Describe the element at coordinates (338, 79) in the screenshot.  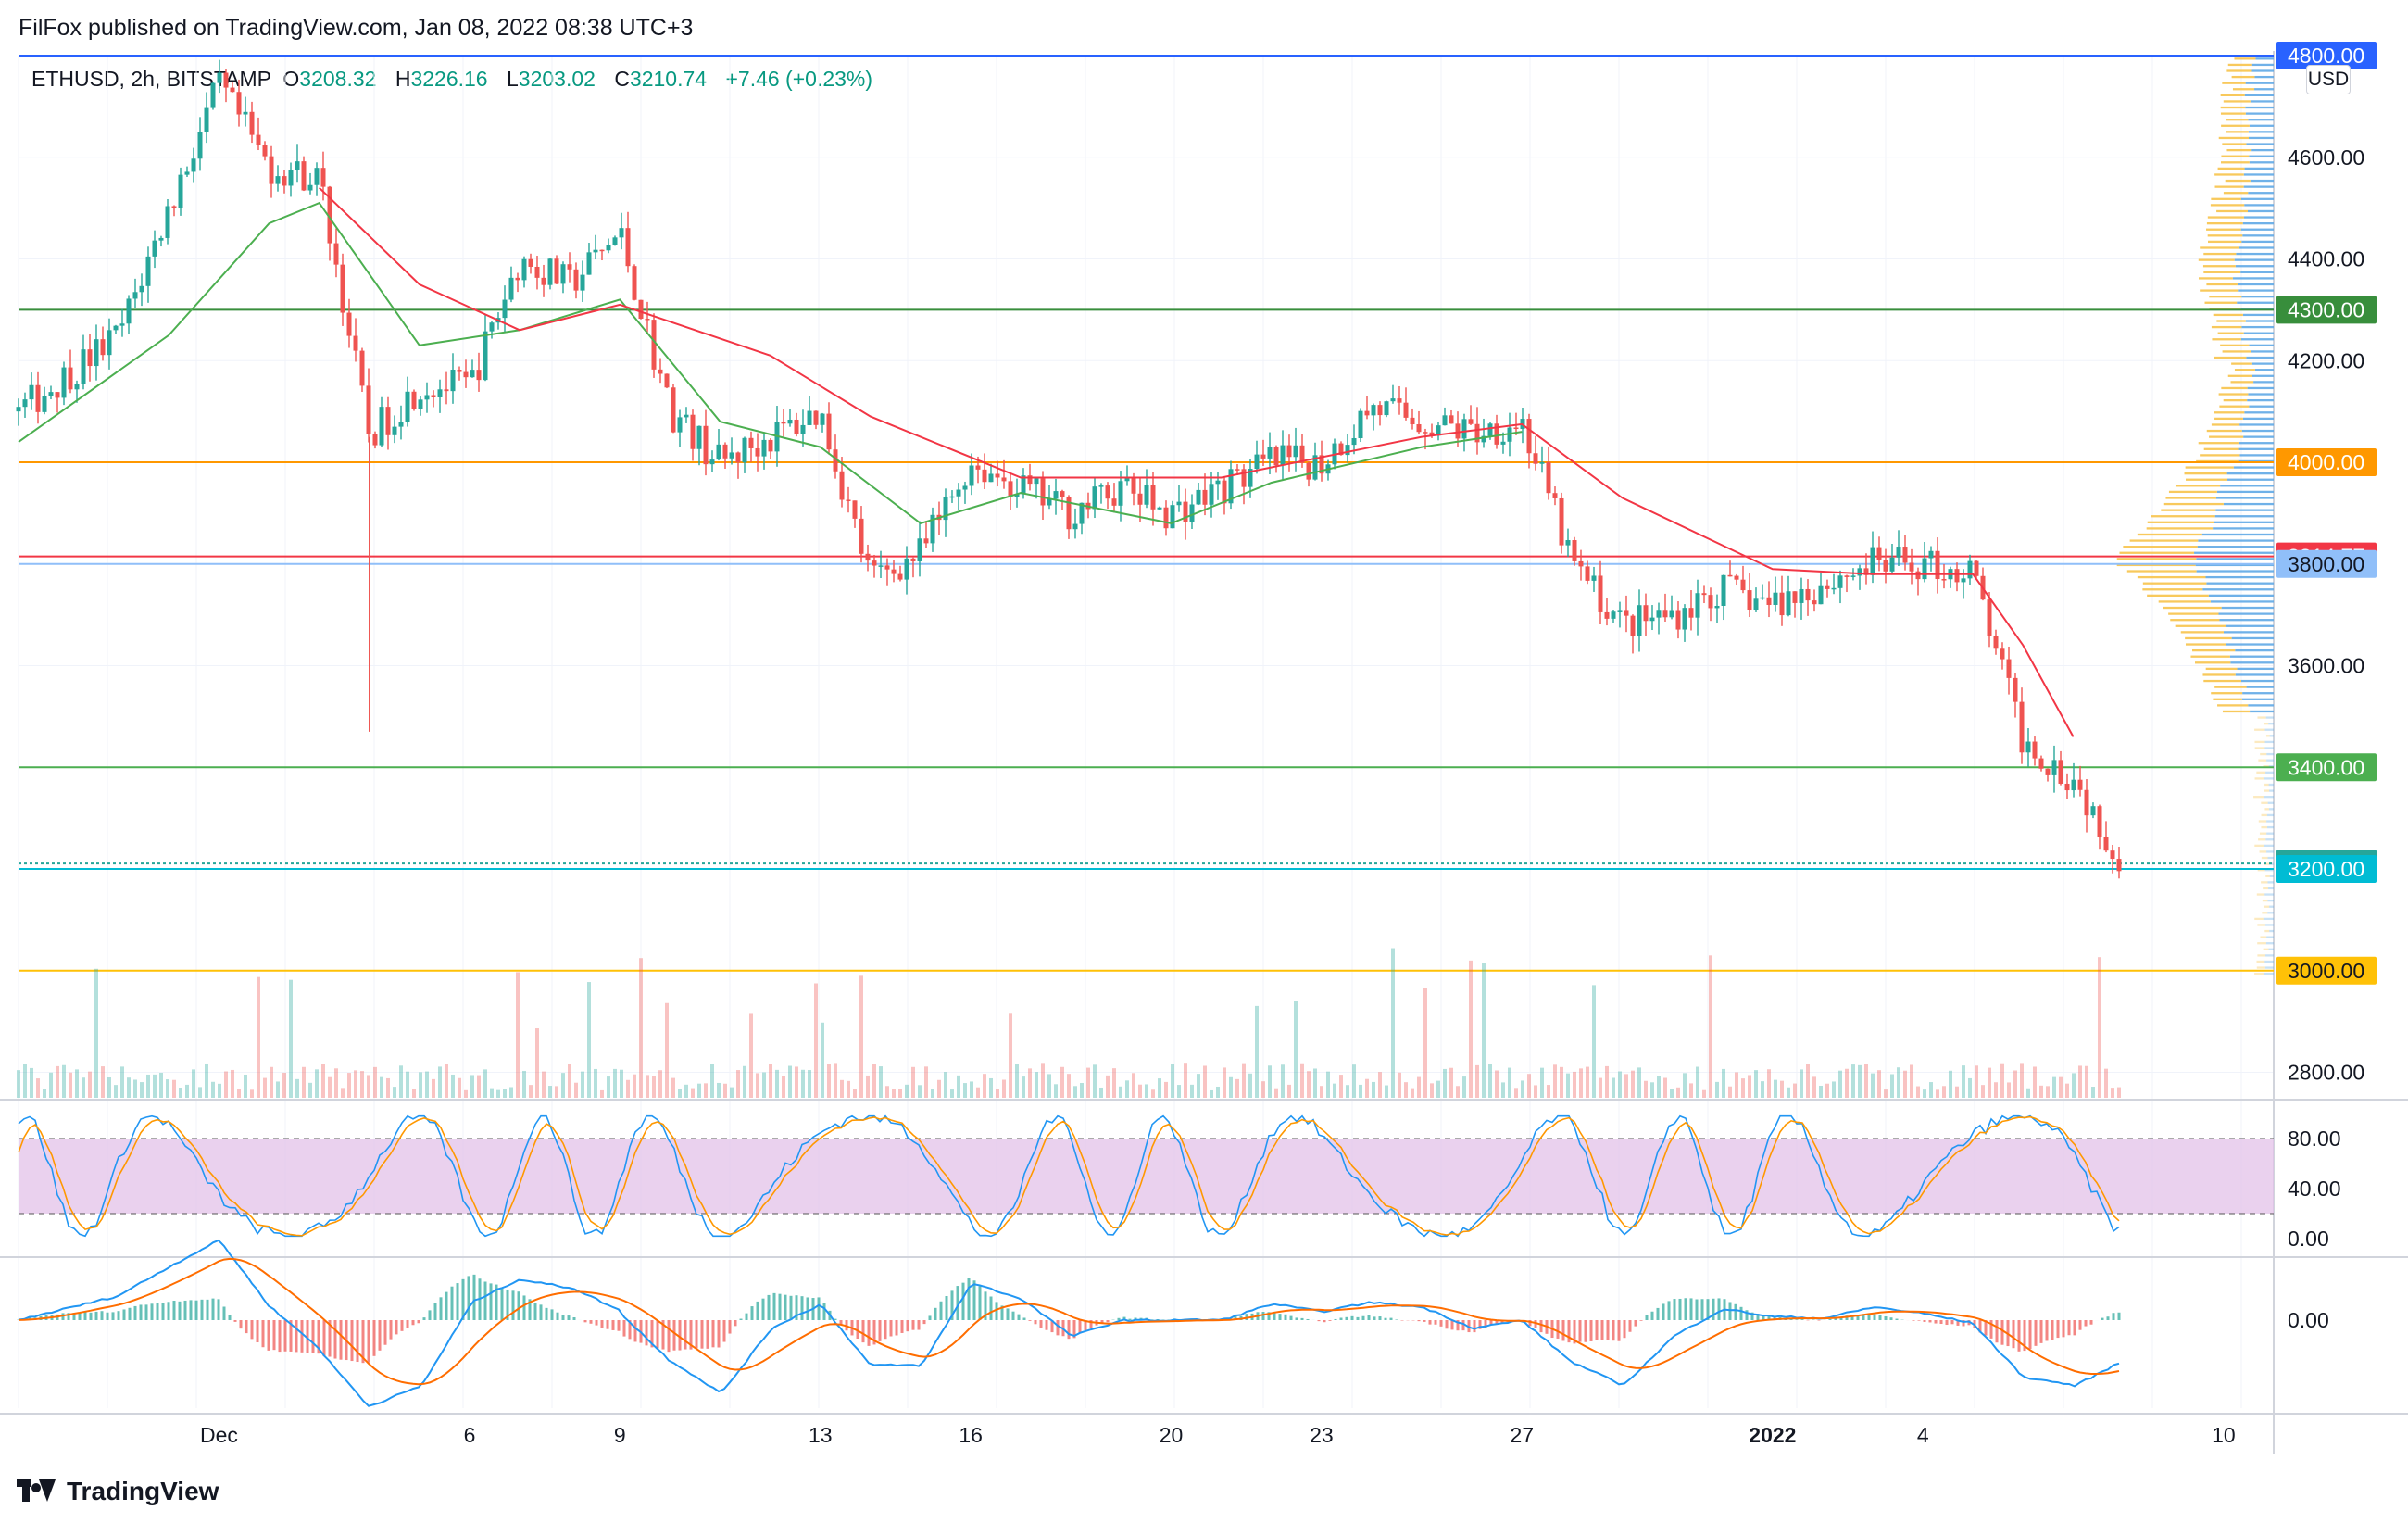
I see `open-value: 3208.32` at that location.